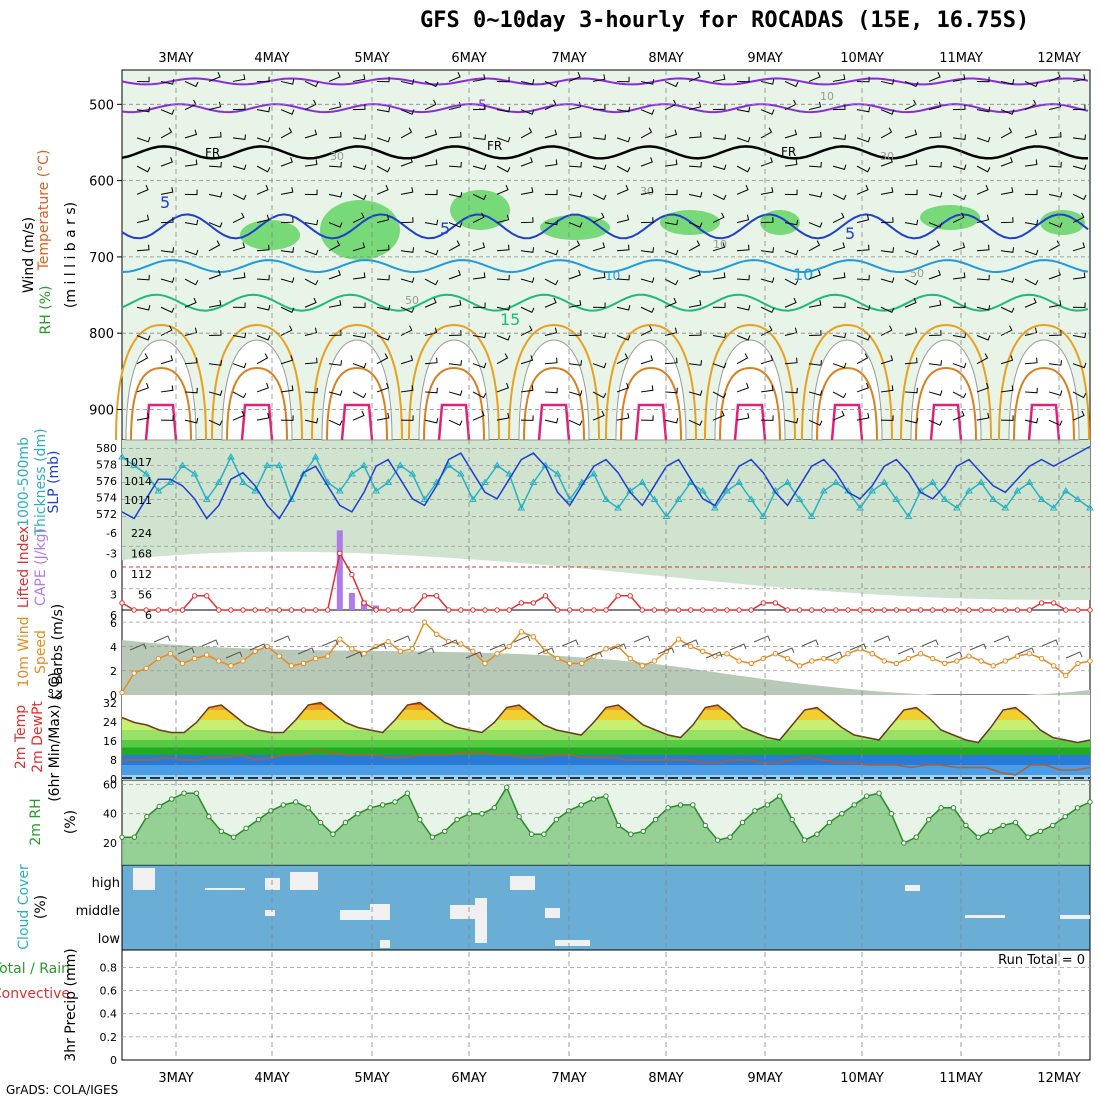  Describe the element at coordinates (110, 741) in the screenshot. I see `ytick-temp: 16` at that location.